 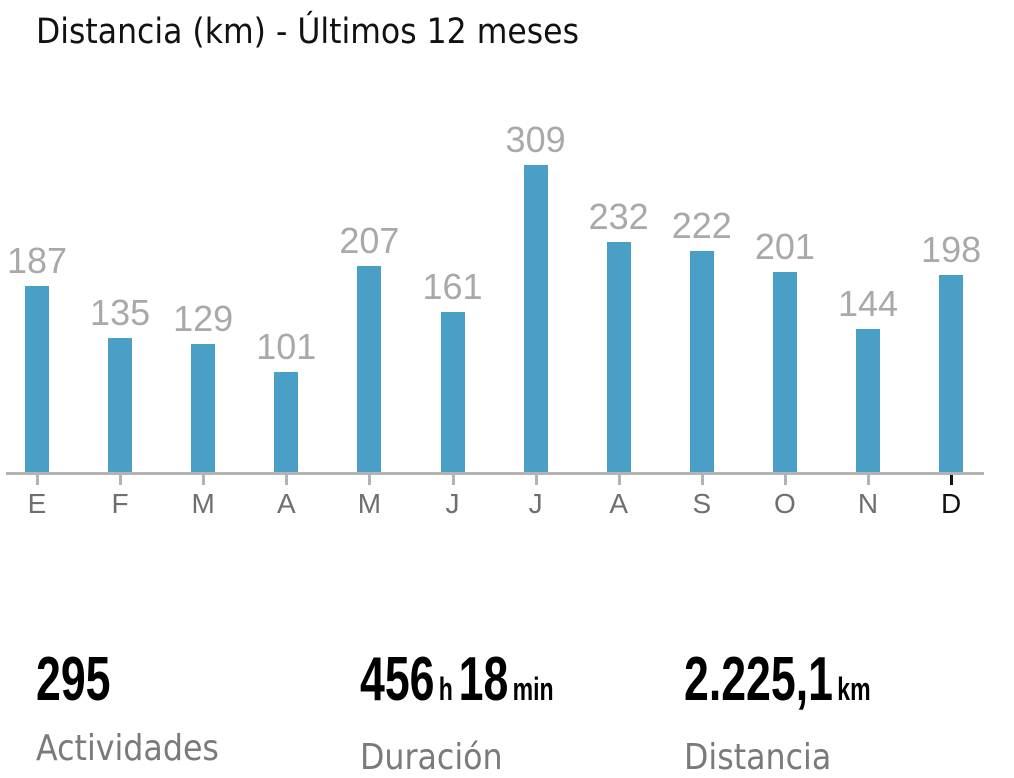 I want to click on stat-value: 456 h18 min, so click(x=459, y=684).